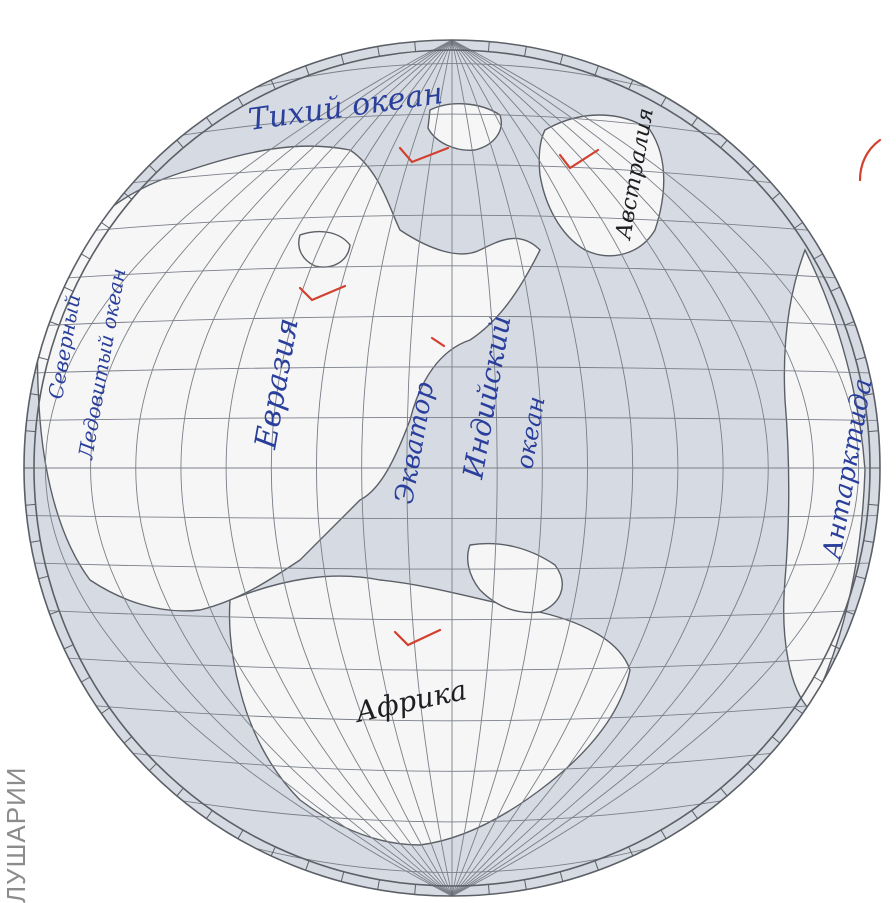 The image size is (896, 903). Describe the element at coordinates (16, 834) in the screenshot. I see `page-caption: ЛУШАРИИ` at that location.